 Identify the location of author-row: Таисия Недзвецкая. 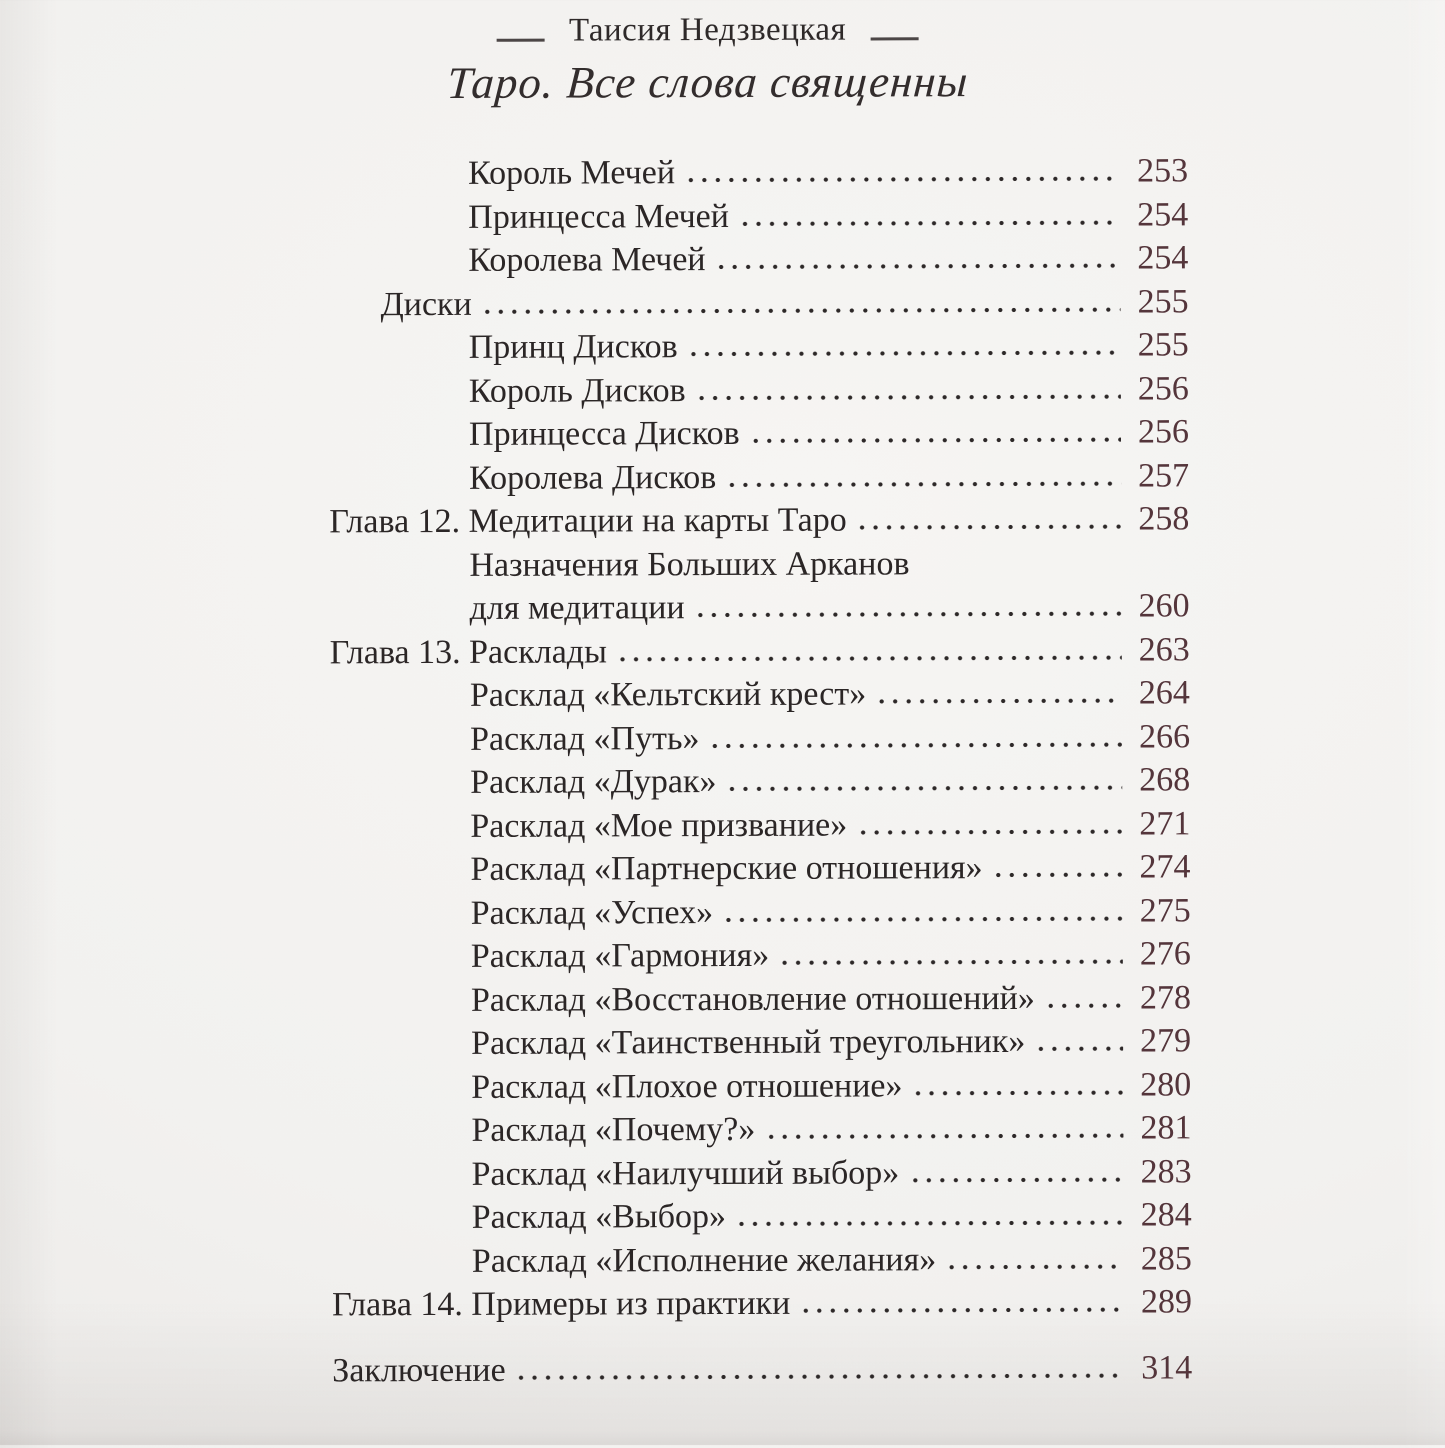
(708, 30).